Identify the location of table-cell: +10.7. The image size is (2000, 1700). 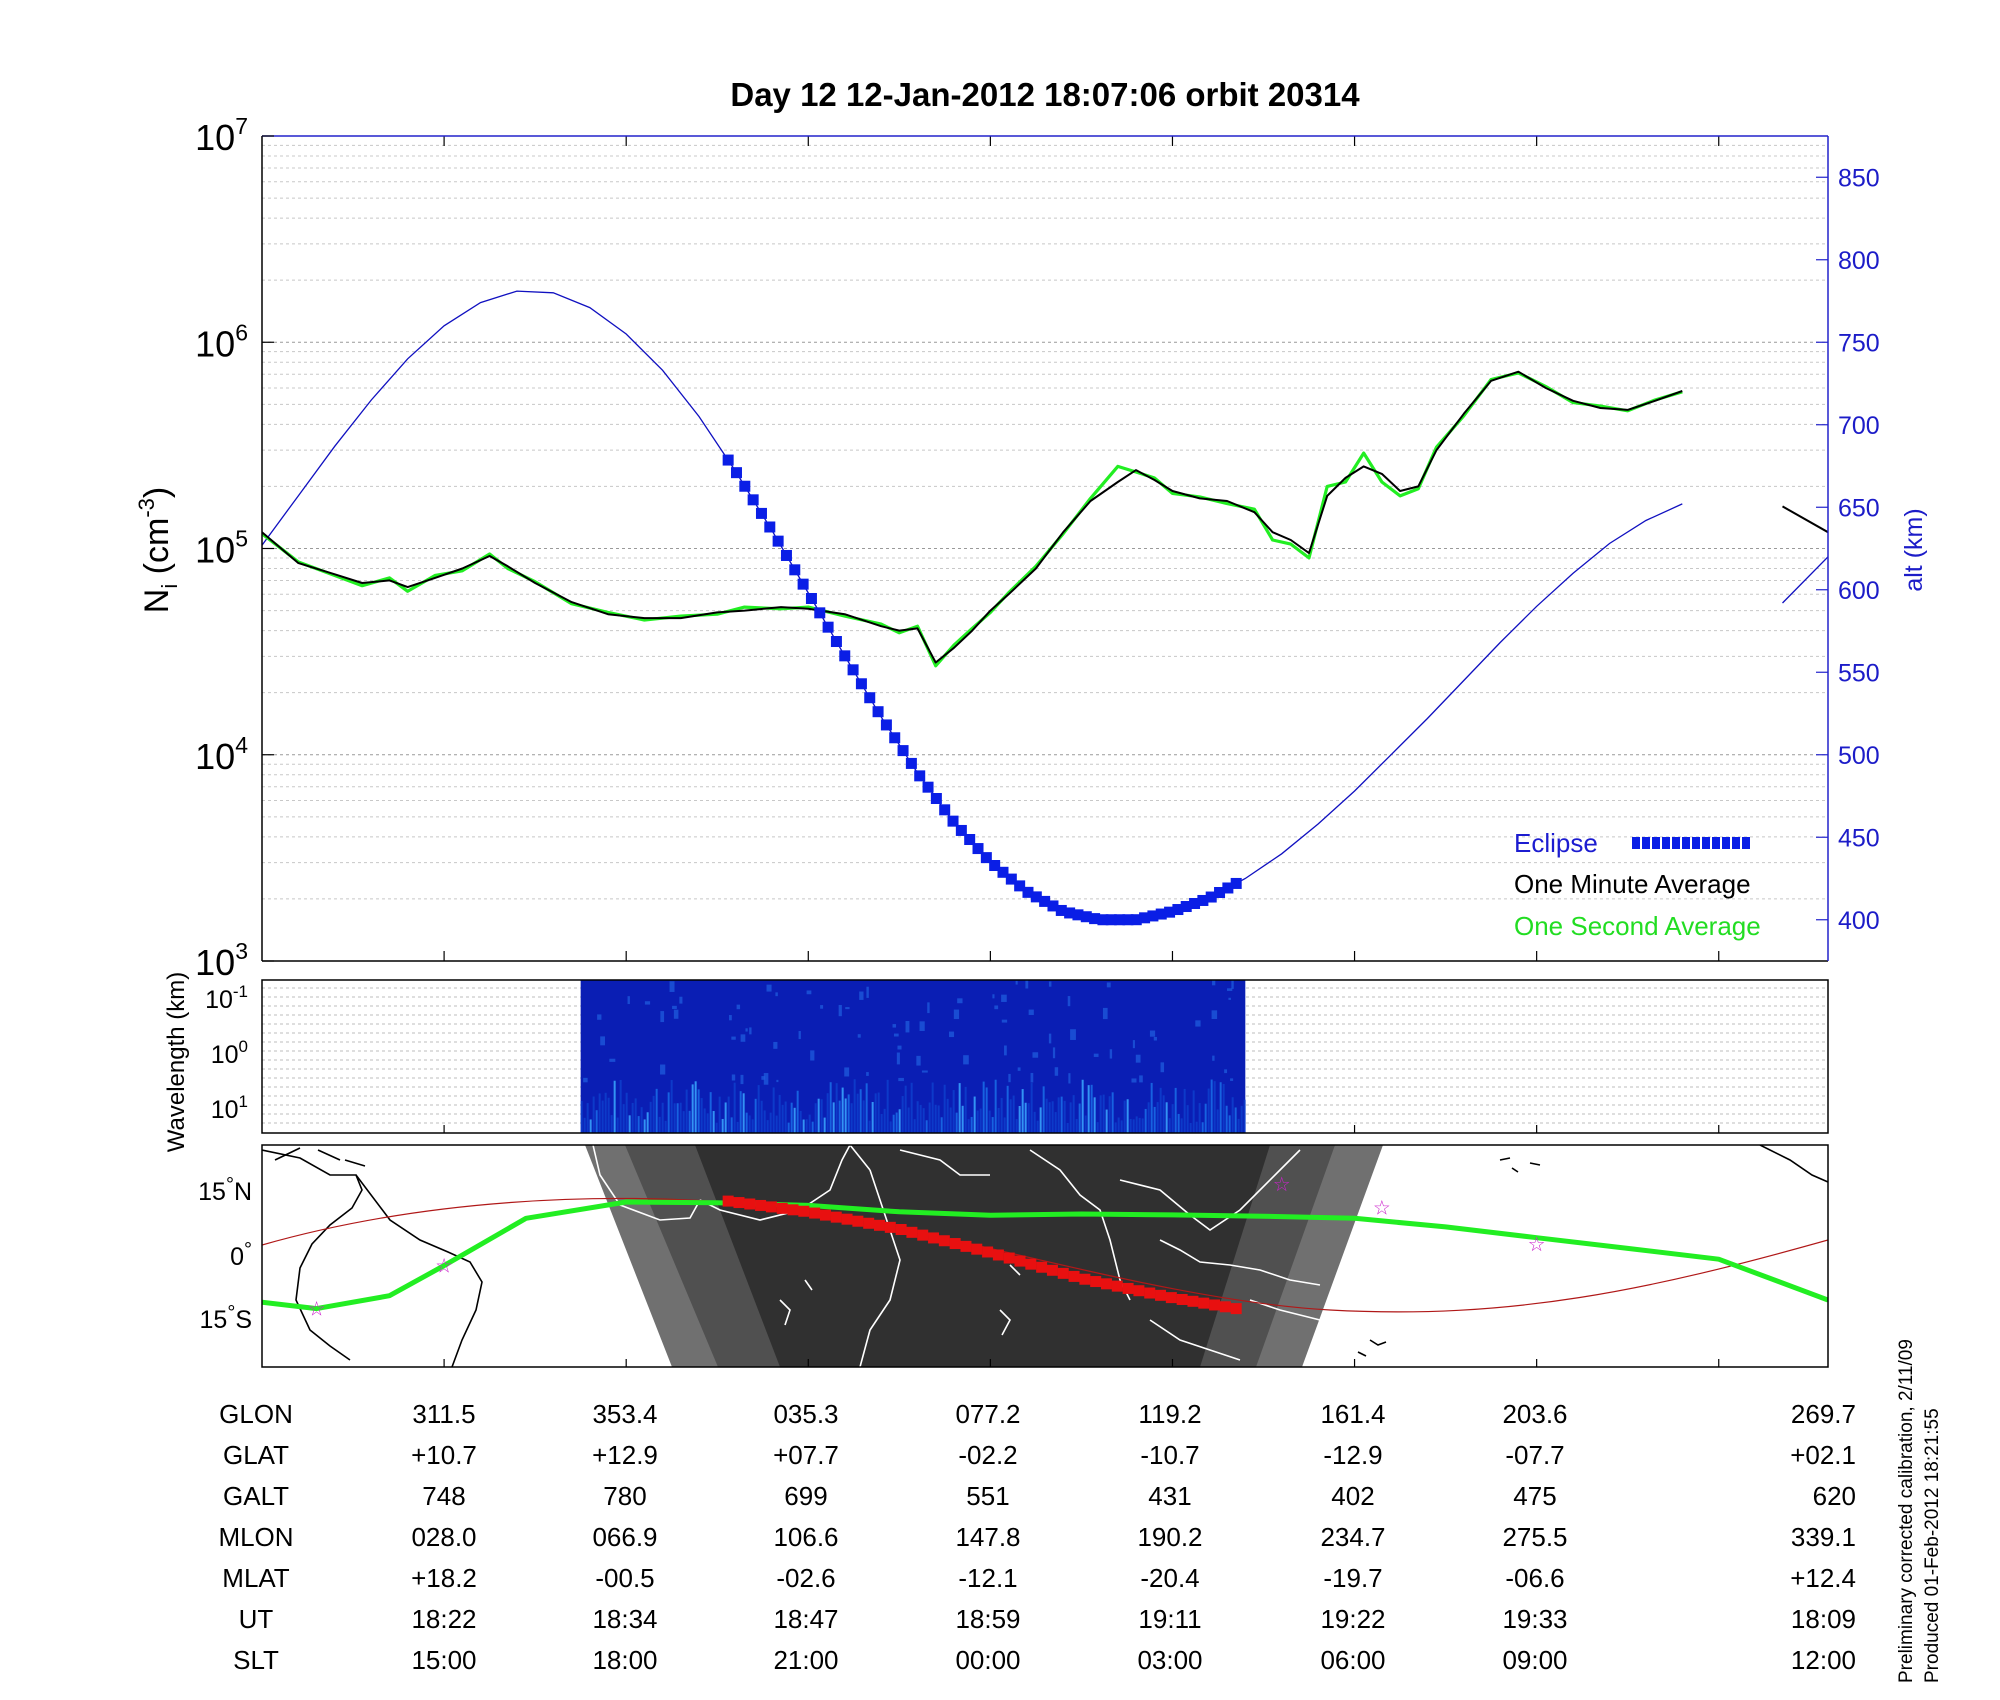
(444, 1455).